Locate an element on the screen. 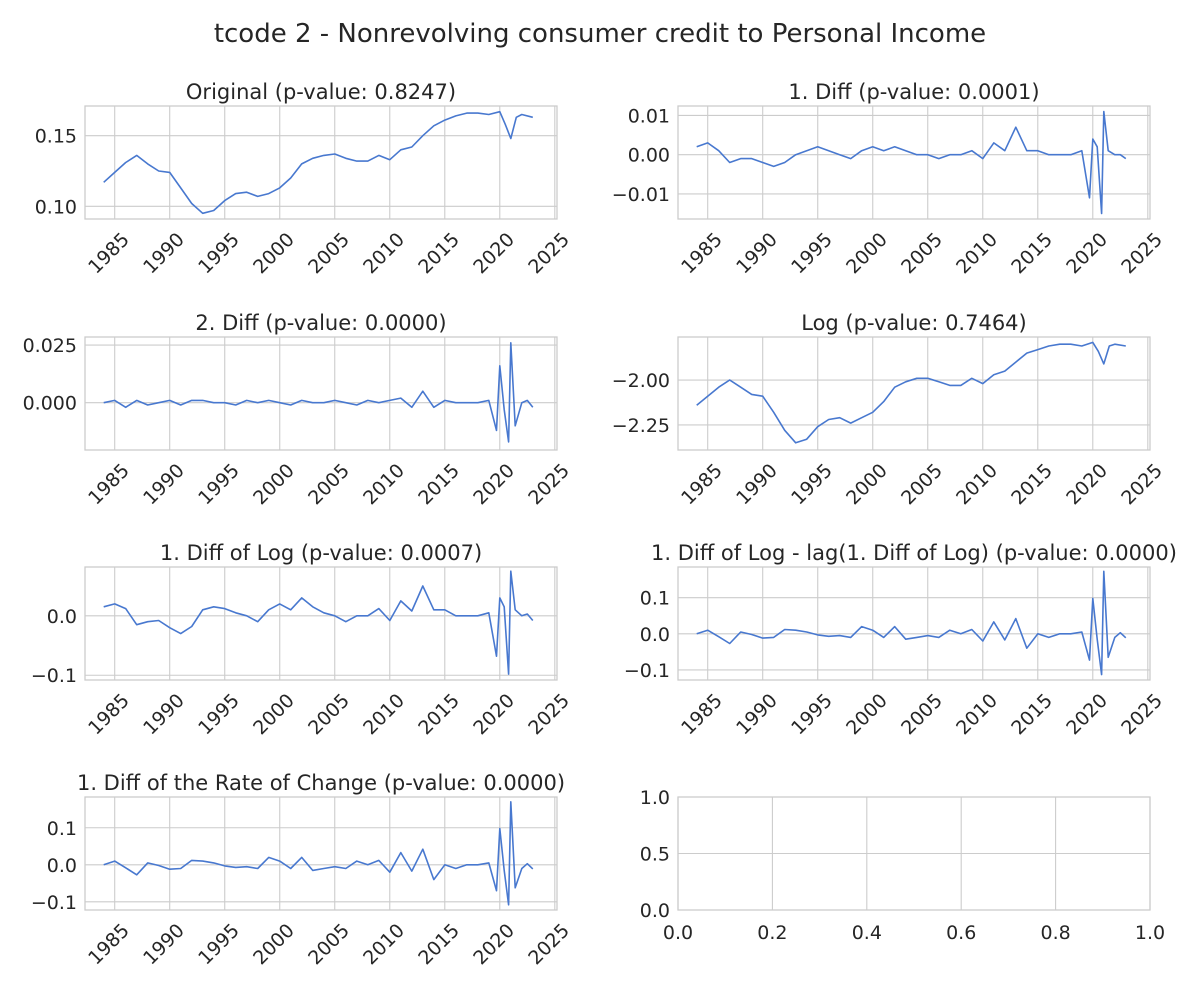 Image resolution: width=1200 pixels, height=1000 pixels. x-tick-label: 0.2 is located at coordinates (772, 933).